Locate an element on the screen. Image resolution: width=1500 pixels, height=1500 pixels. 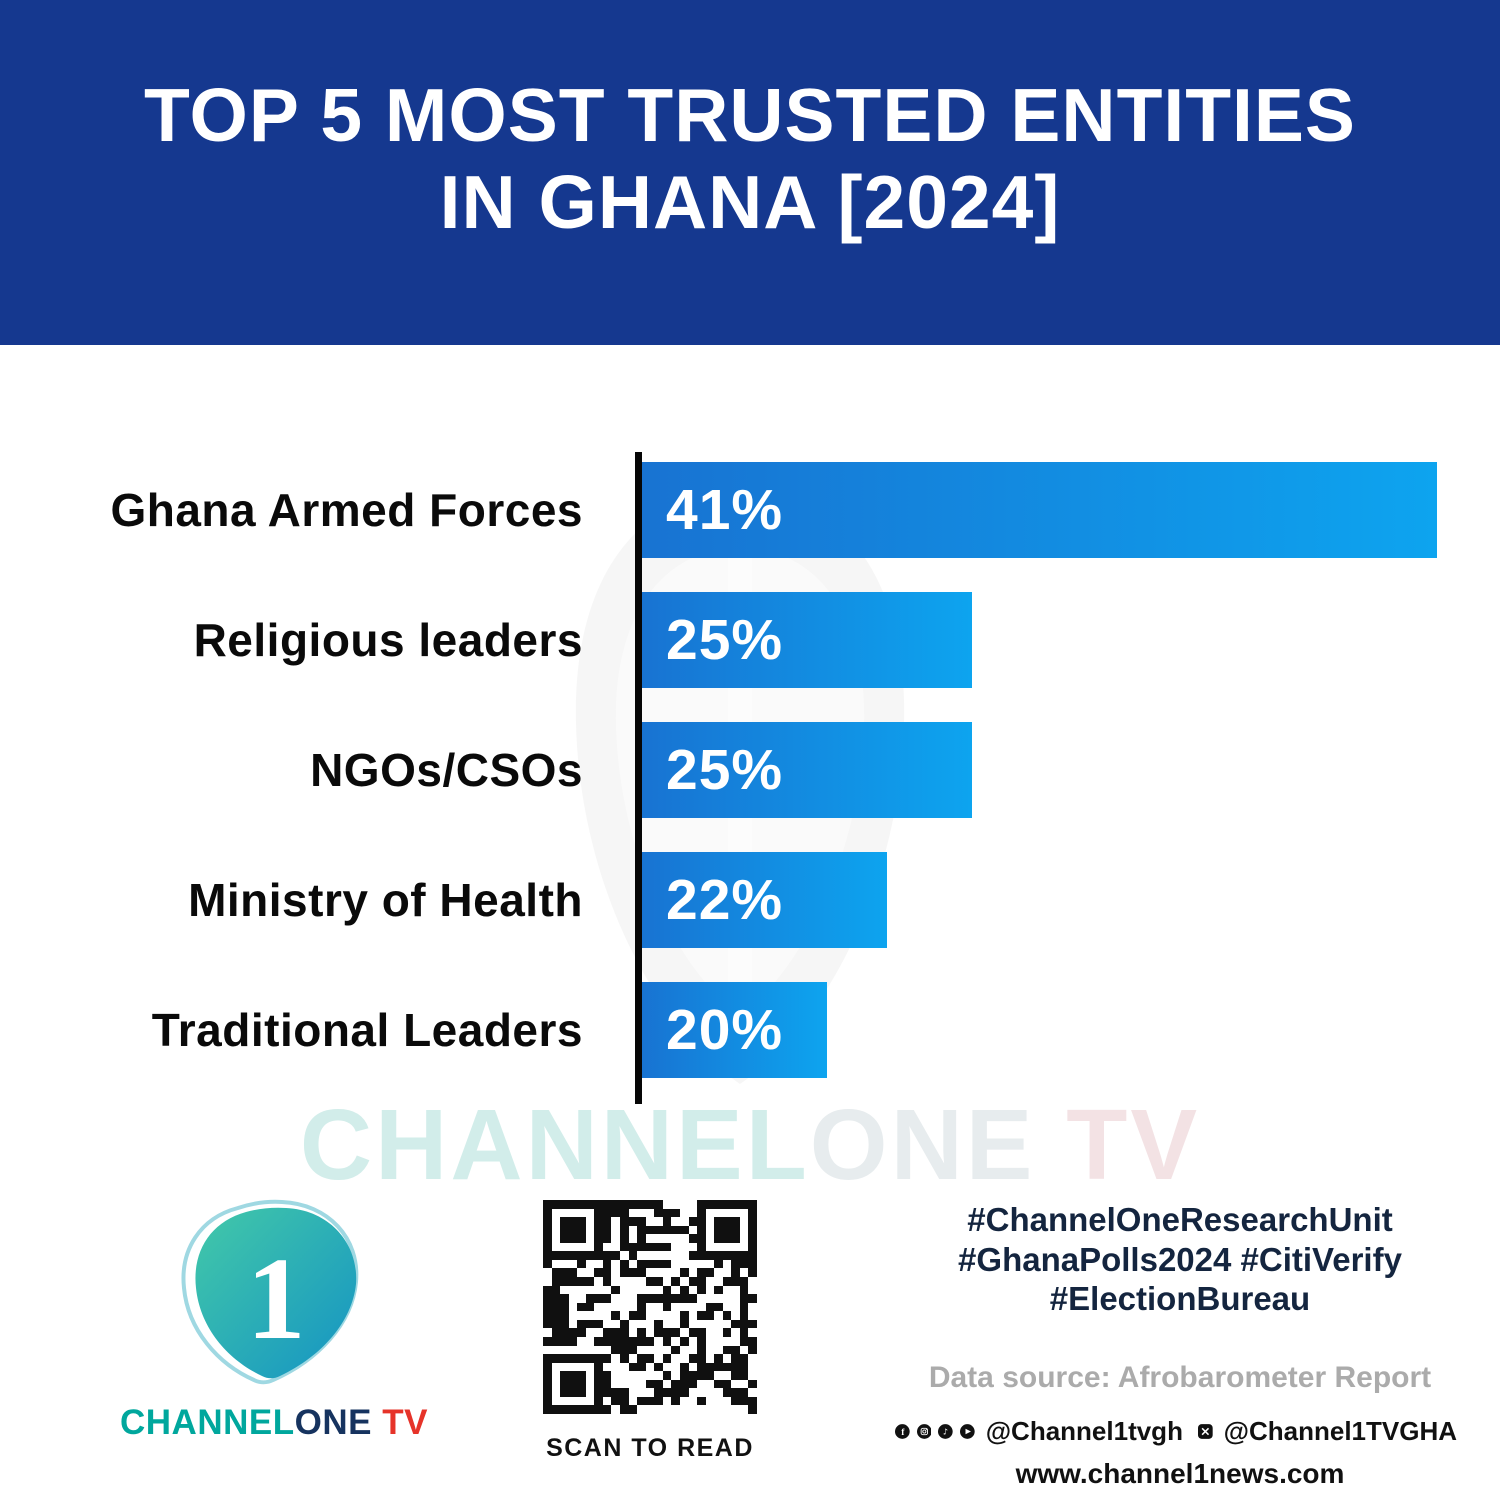
tiktok-icon: ♪ is located at coordinates (946, 1431).